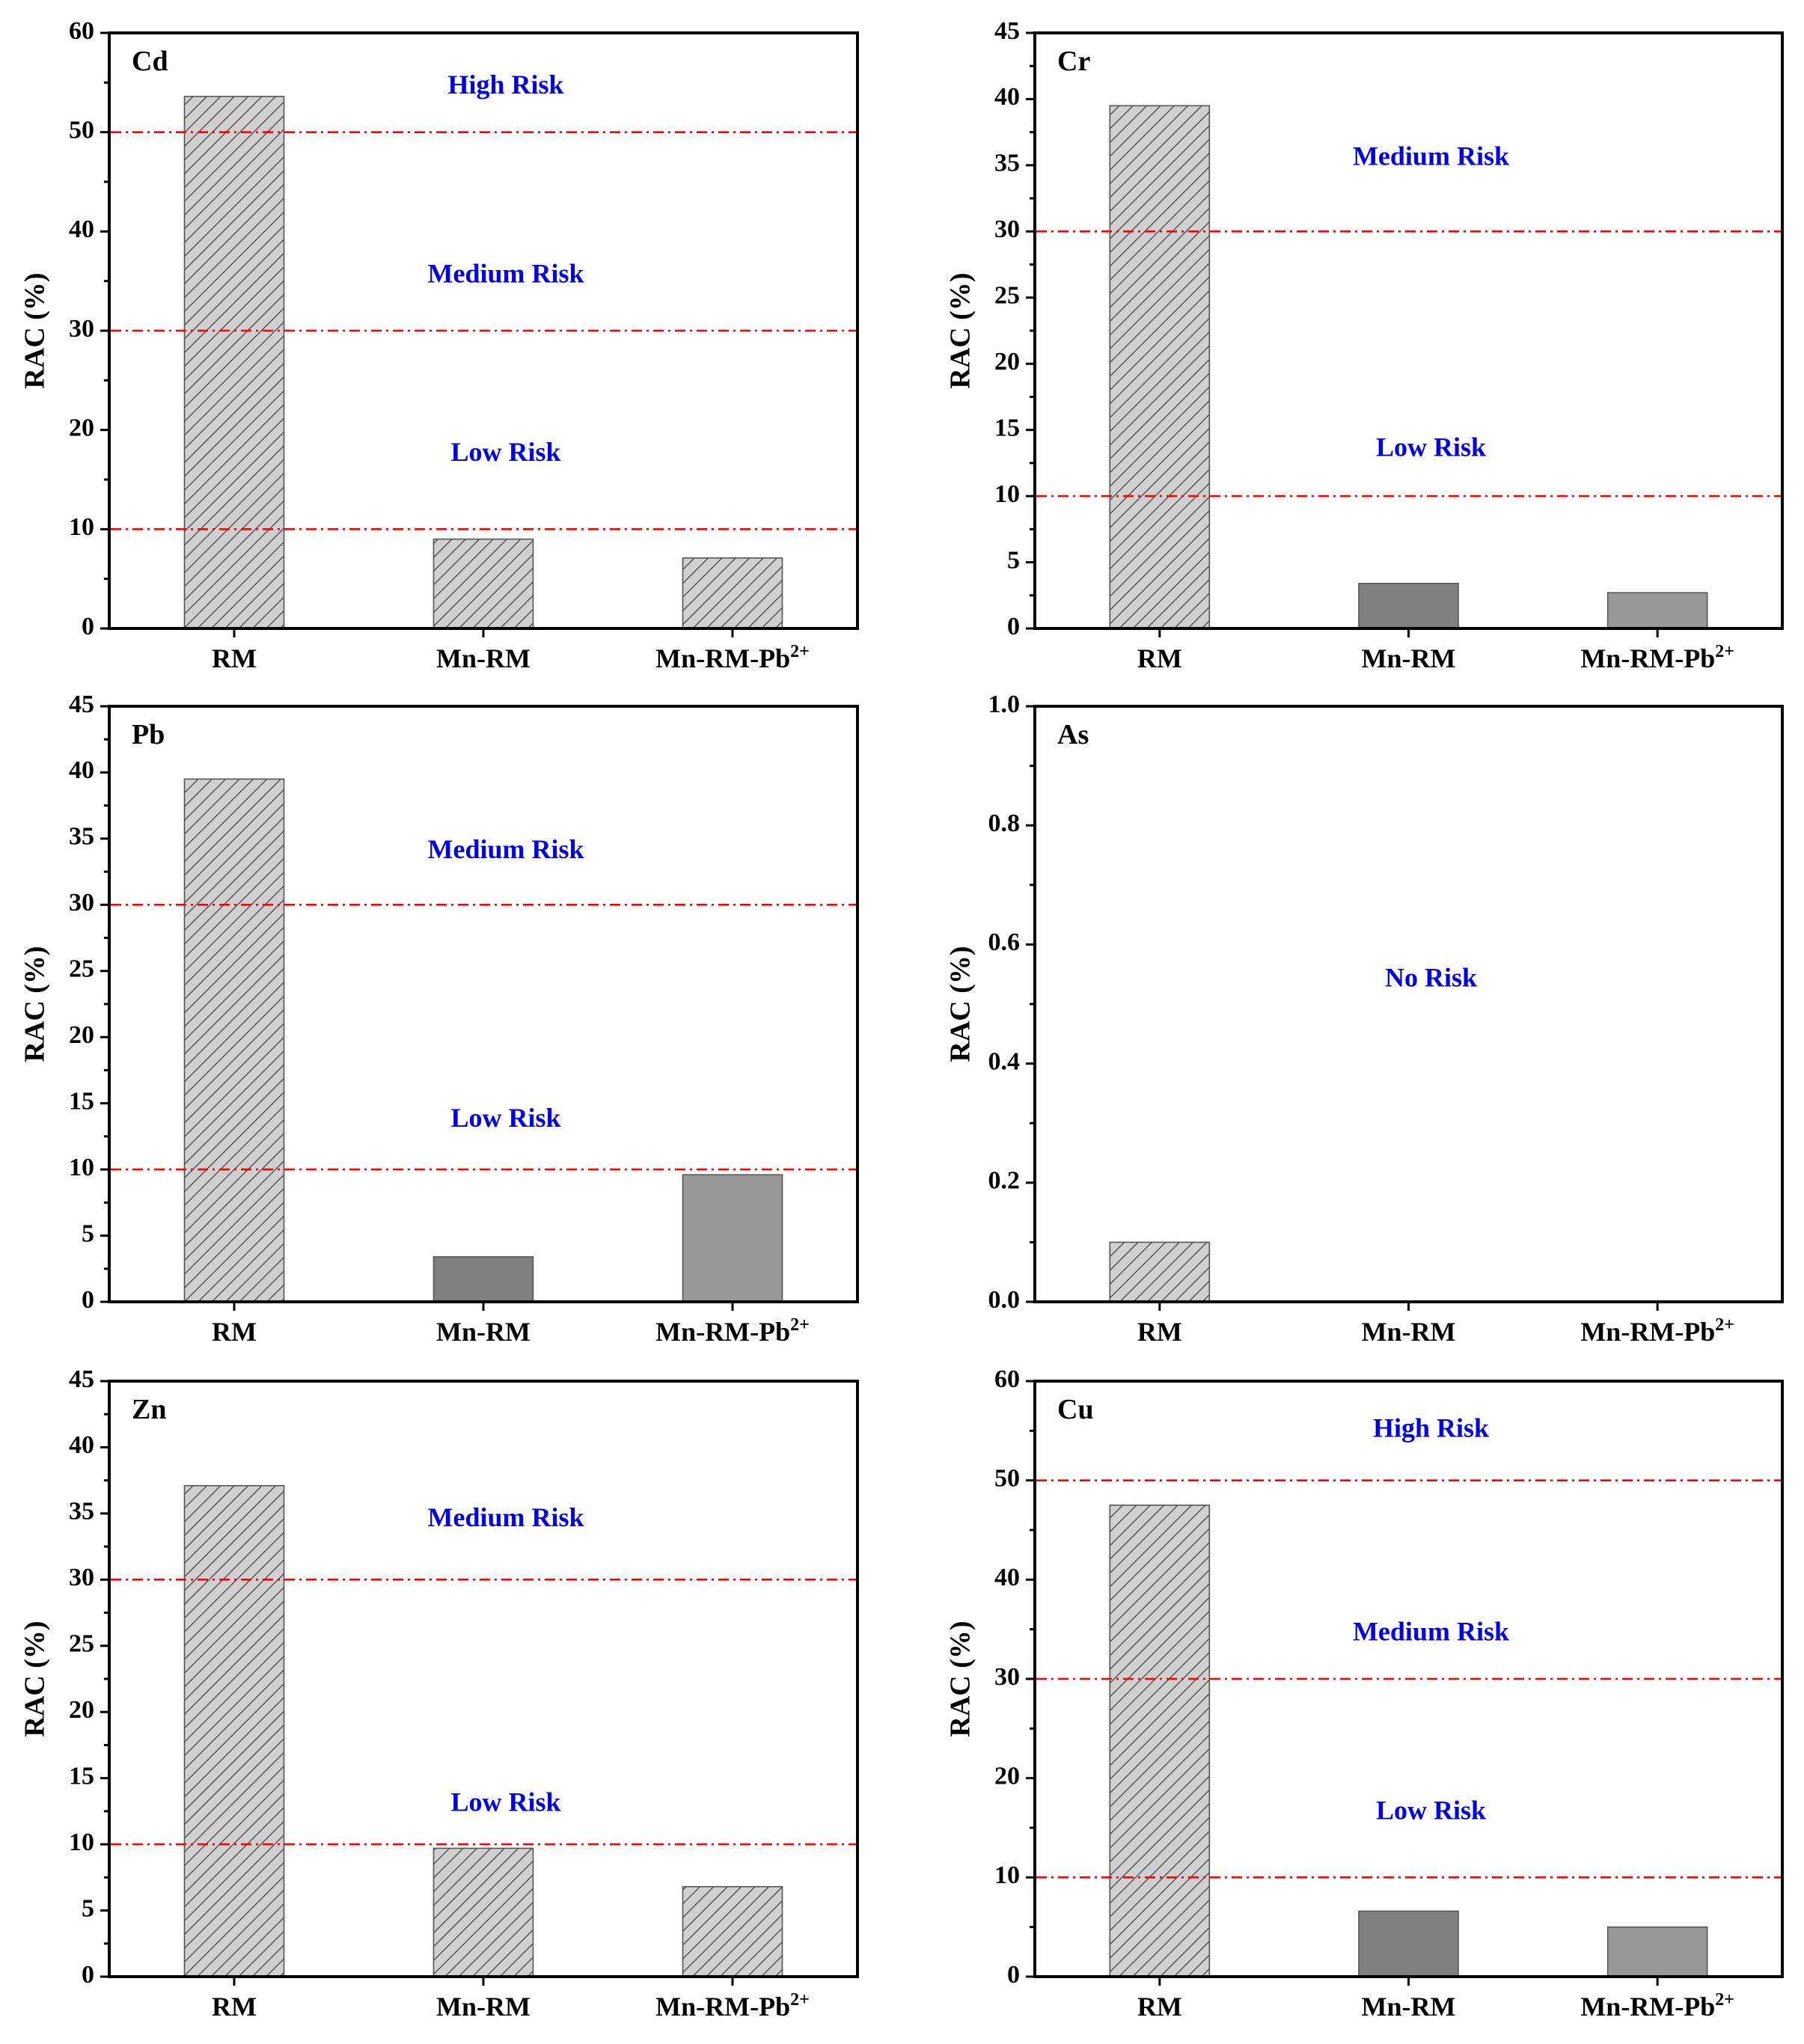  Describe the element at coordinates (149, 1409) in the screenshot. I see `panel-label: Zn` at that location.